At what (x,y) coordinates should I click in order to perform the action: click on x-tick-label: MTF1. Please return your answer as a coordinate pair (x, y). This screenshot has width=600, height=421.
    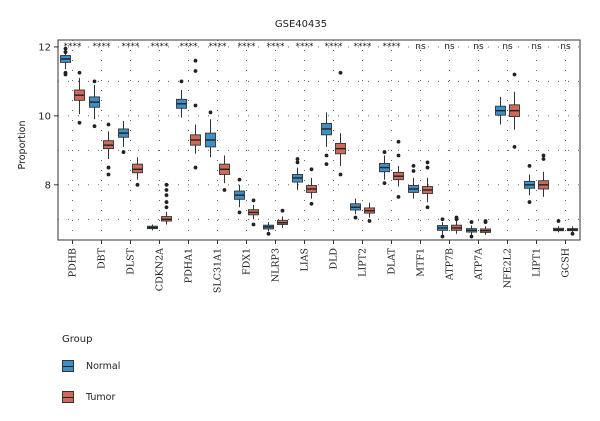
    Looking at the image, I should click on (421, 262).